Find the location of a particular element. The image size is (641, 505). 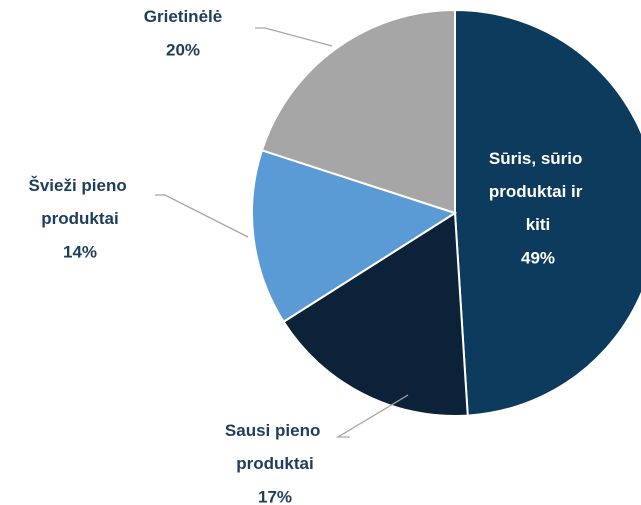

value-label: 17% is located at coordinates (275, 496).